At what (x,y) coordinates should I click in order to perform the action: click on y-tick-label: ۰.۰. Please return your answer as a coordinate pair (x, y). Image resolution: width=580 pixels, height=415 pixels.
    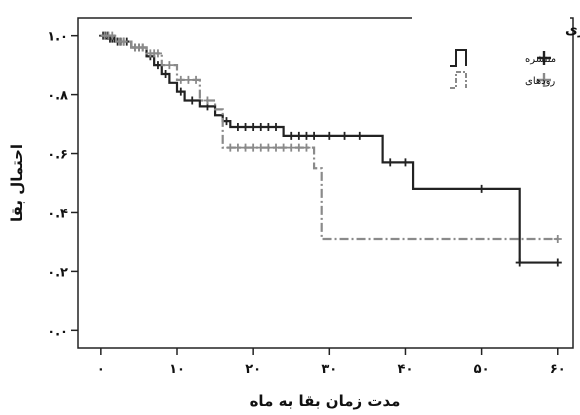
    Looking at the image, I should click on (57, 331).